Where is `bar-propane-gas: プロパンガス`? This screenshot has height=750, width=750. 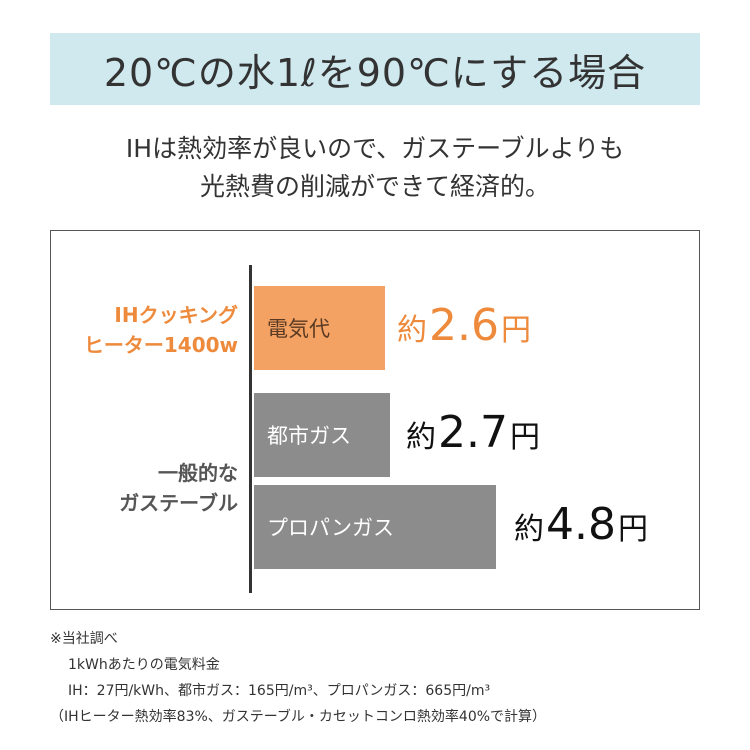
bar-propane-gas: プロパンガス is located at coordinates (375, 527).